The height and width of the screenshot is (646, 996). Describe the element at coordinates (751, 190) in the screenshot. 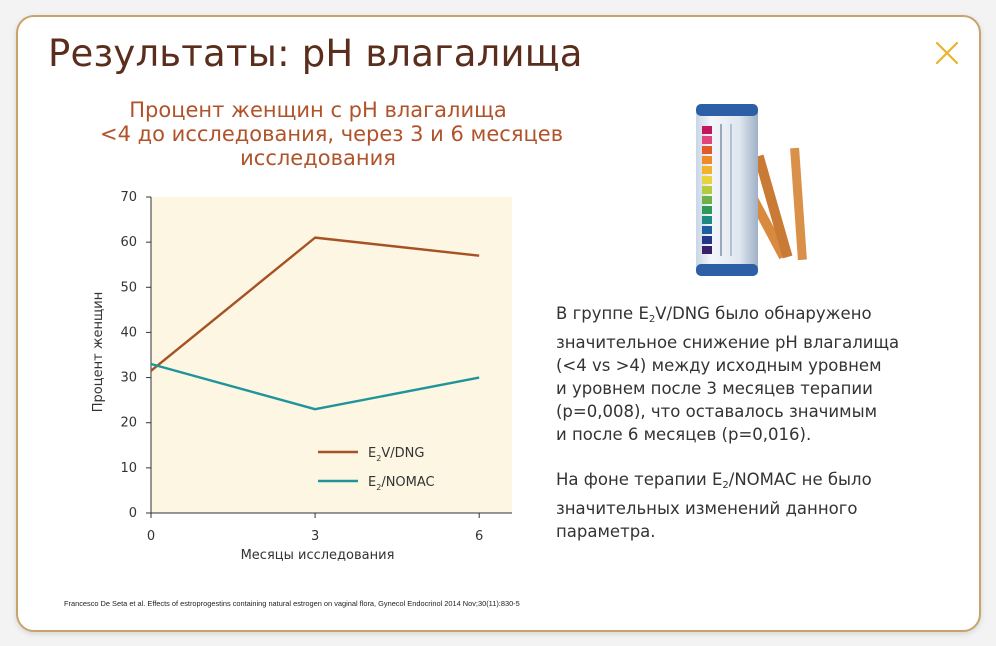

I see `ph-test-strips-icon` at that location.